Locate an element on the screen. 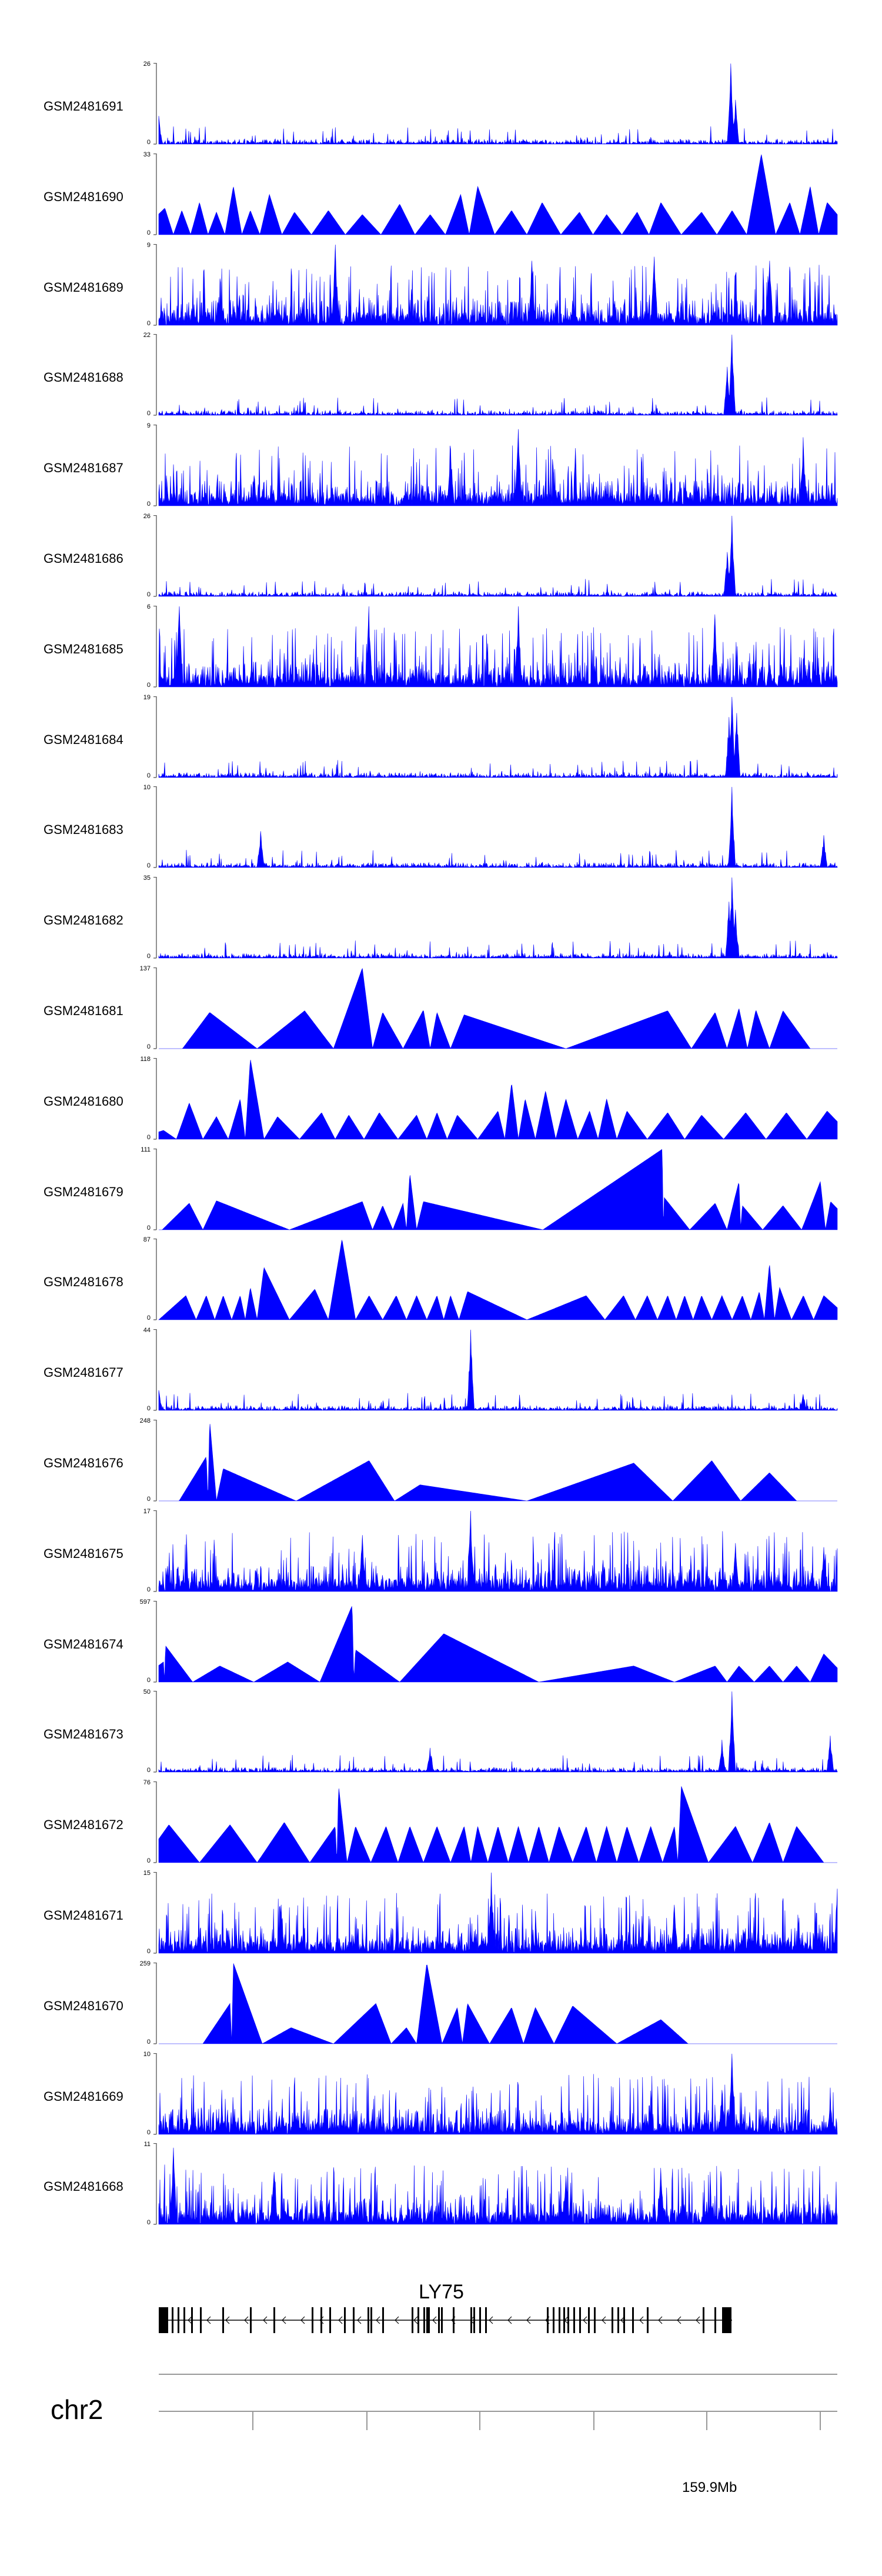 The width and height of the screenshot is (882, 2576). y-axis-max-label: 137 is located at coordinates (145, 968).